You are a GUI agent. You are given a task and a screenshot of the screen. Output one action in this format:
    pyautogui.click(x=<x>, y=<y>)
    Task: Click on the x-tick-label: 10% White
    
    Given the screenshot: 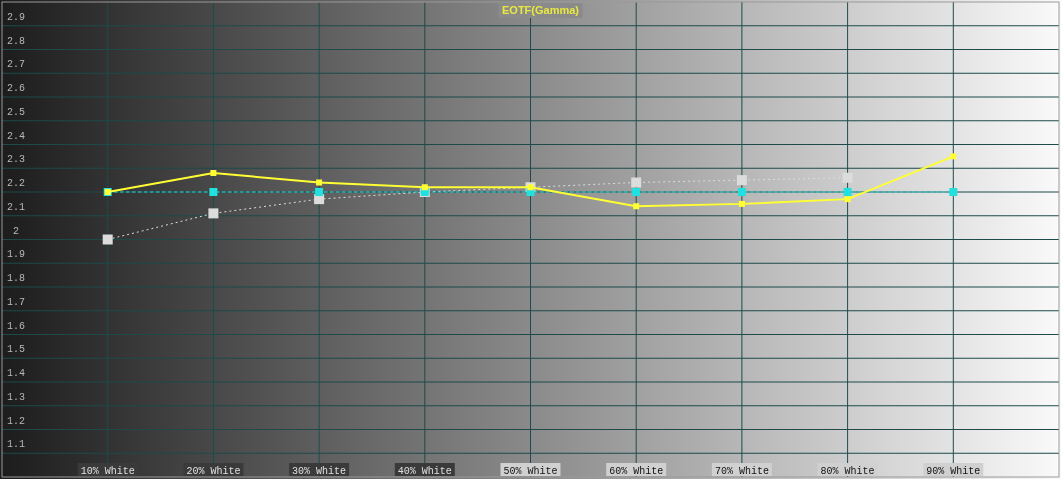 What is the action you would take?
    pyautogui.click(x=107, y=471)
    